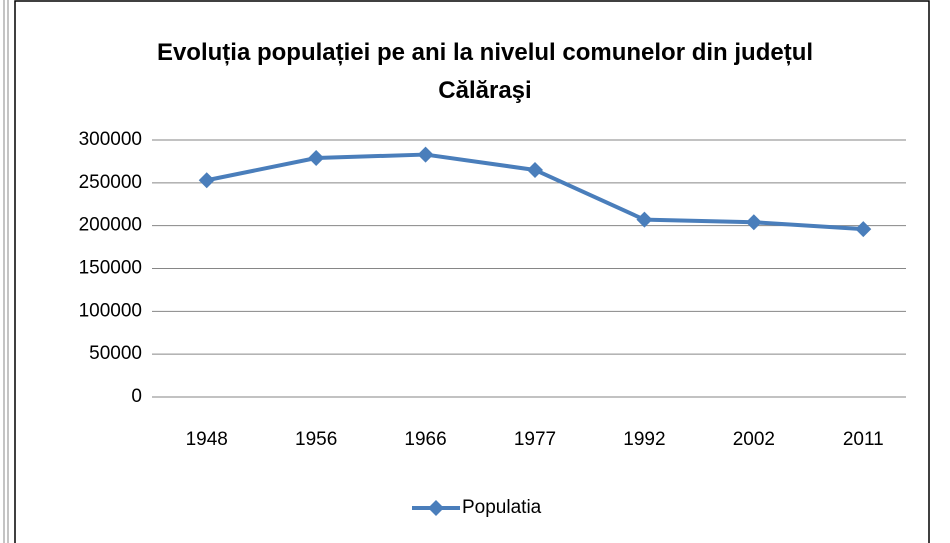  What do you see at coordinates (863, 439) in the screenshot?
I see `x-tick-label: 2011` at bounding box center [863, 439].